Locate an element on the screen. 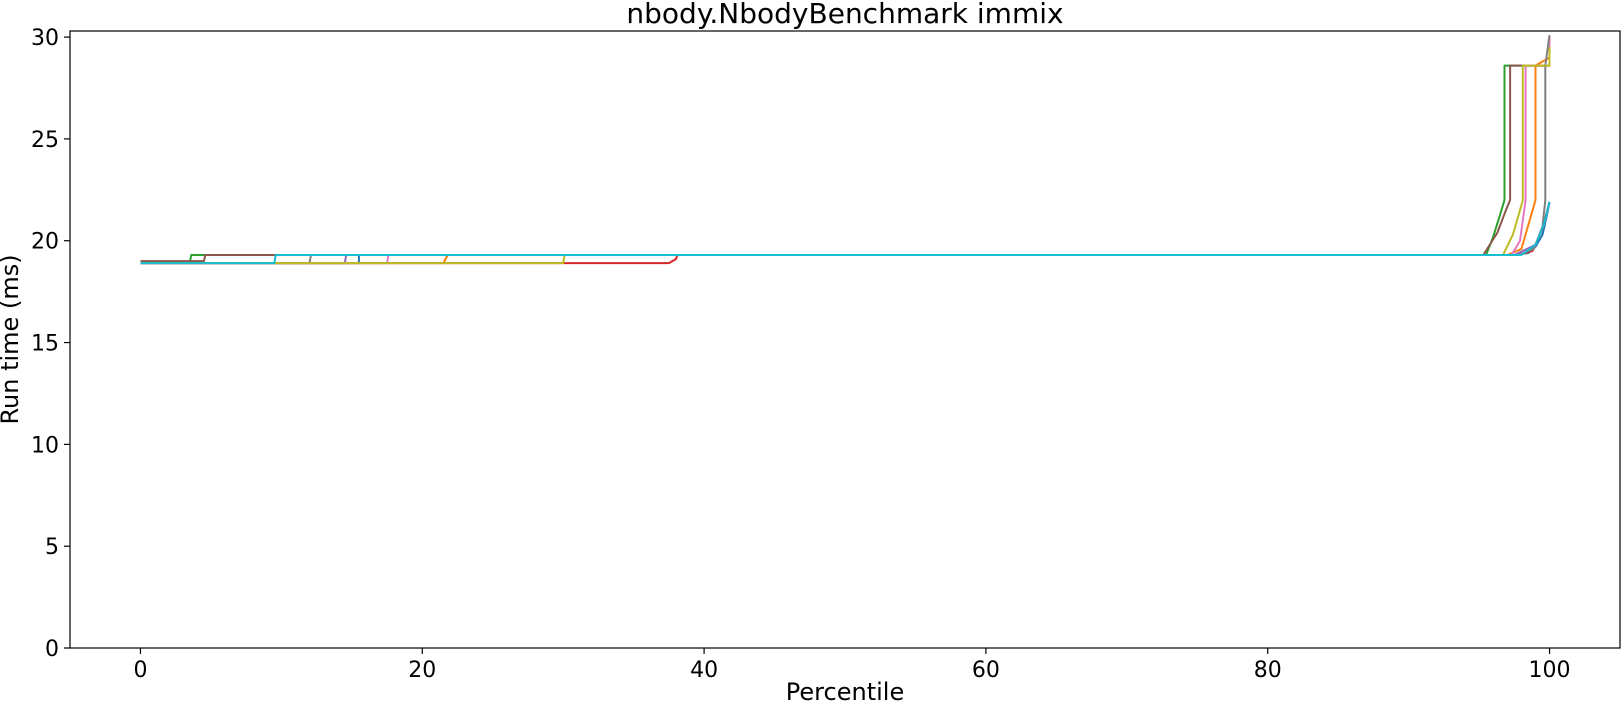  x-tick-label: 0 is located at coordinates (140, 670).